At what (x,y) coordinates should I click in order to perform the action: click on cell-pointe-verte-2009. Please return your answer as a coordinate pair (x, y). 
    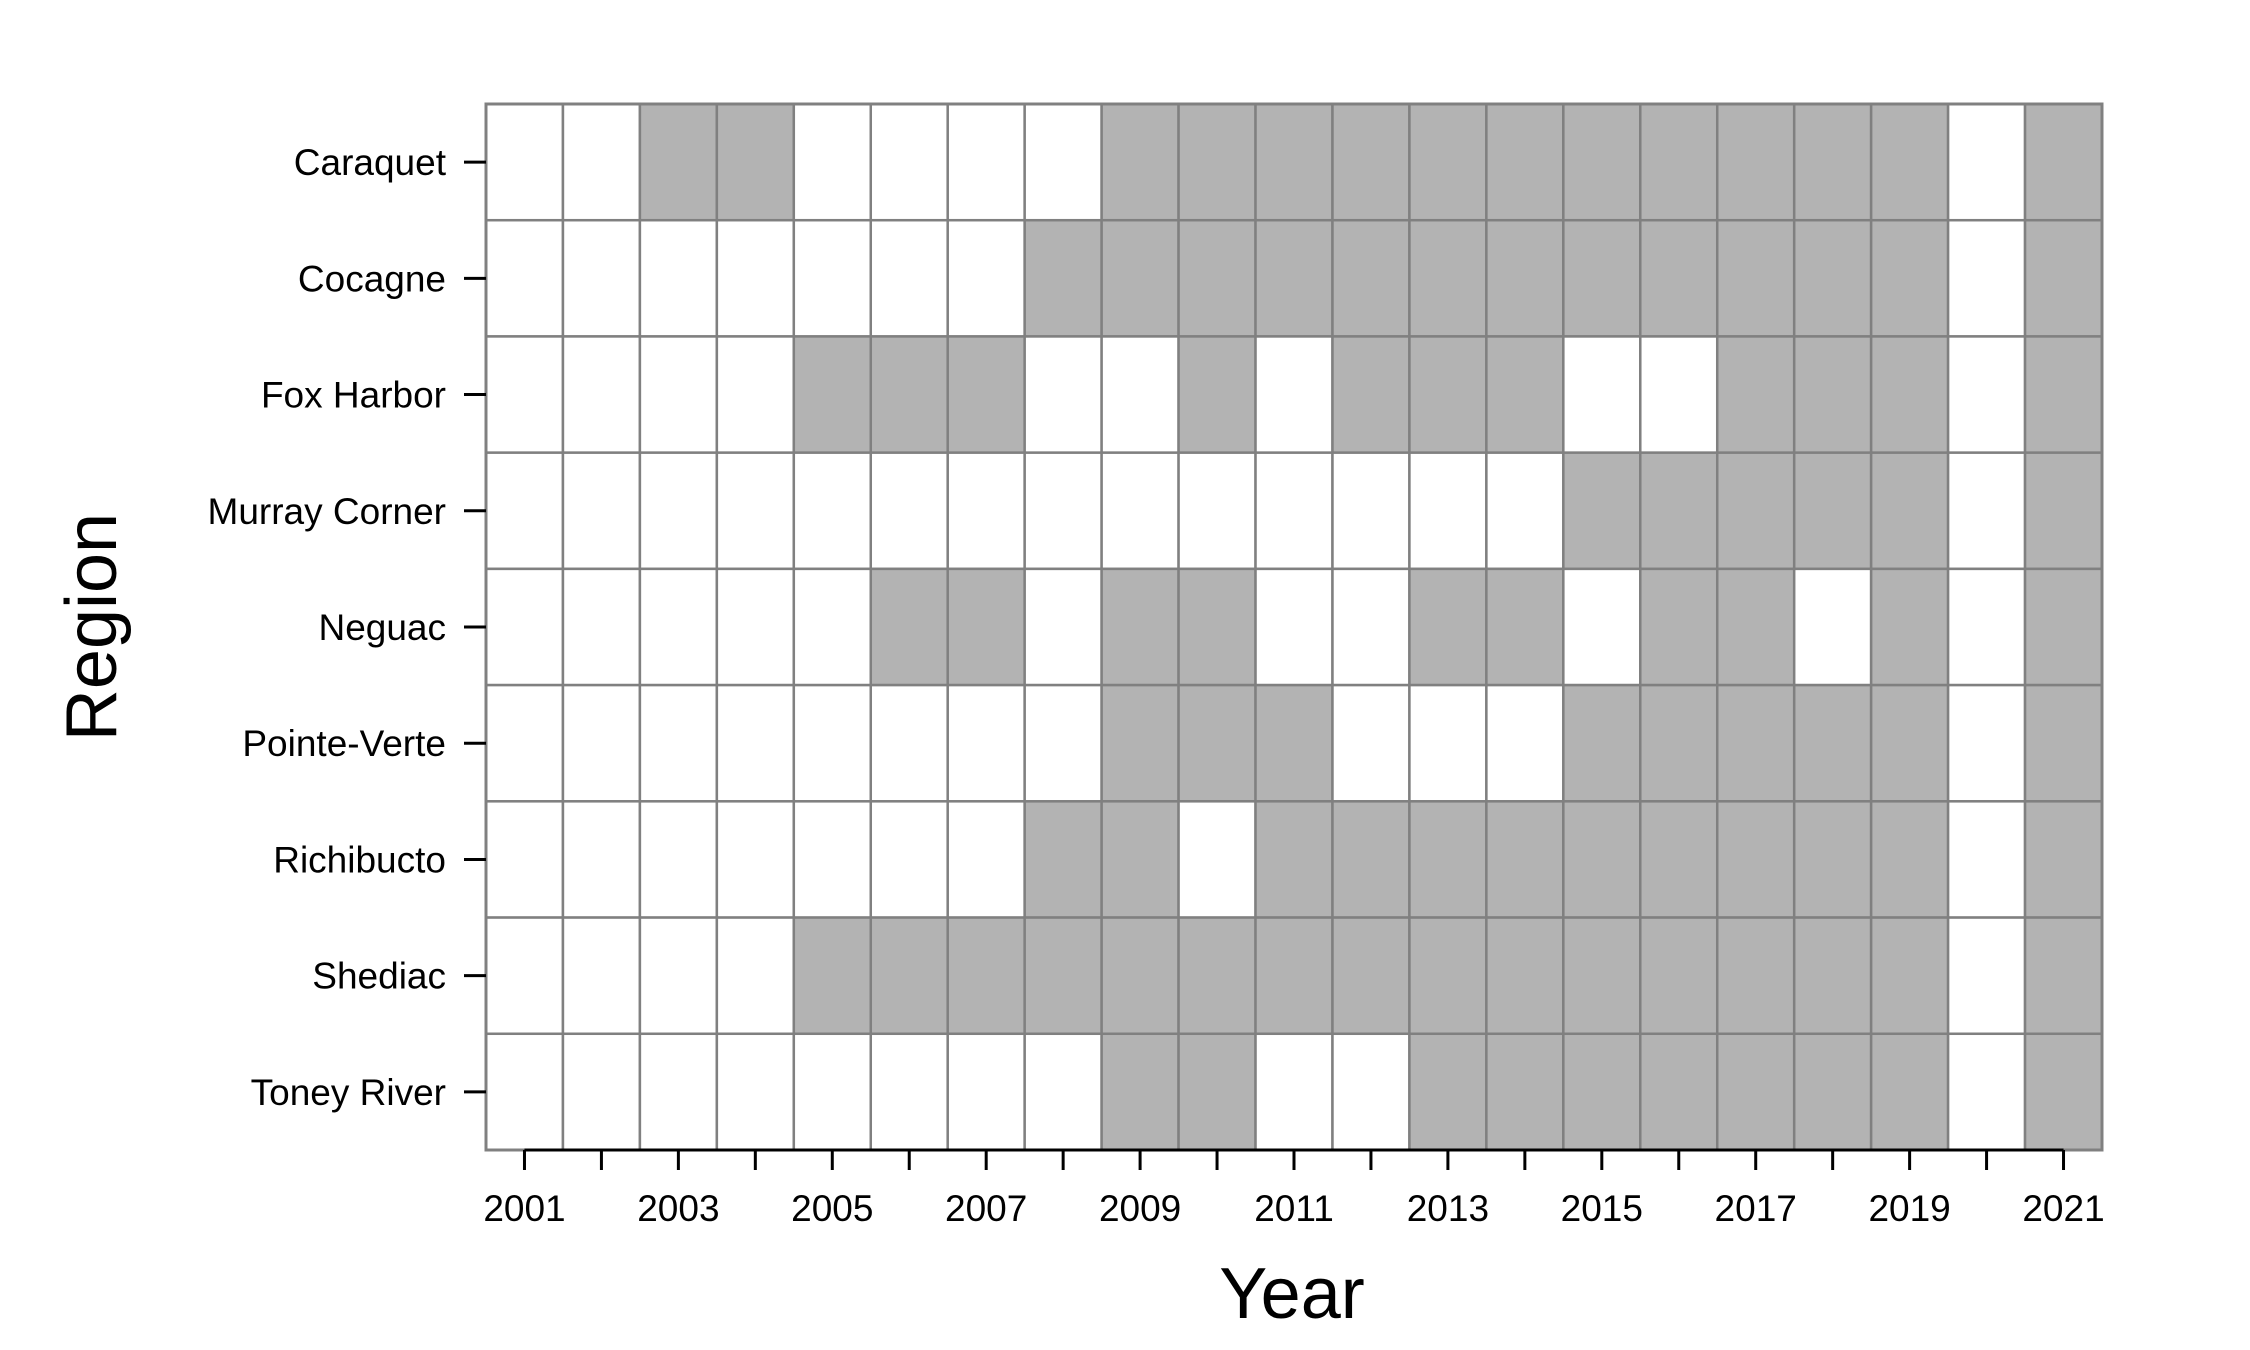
    Looking at the image, I should click on (1140, 743).